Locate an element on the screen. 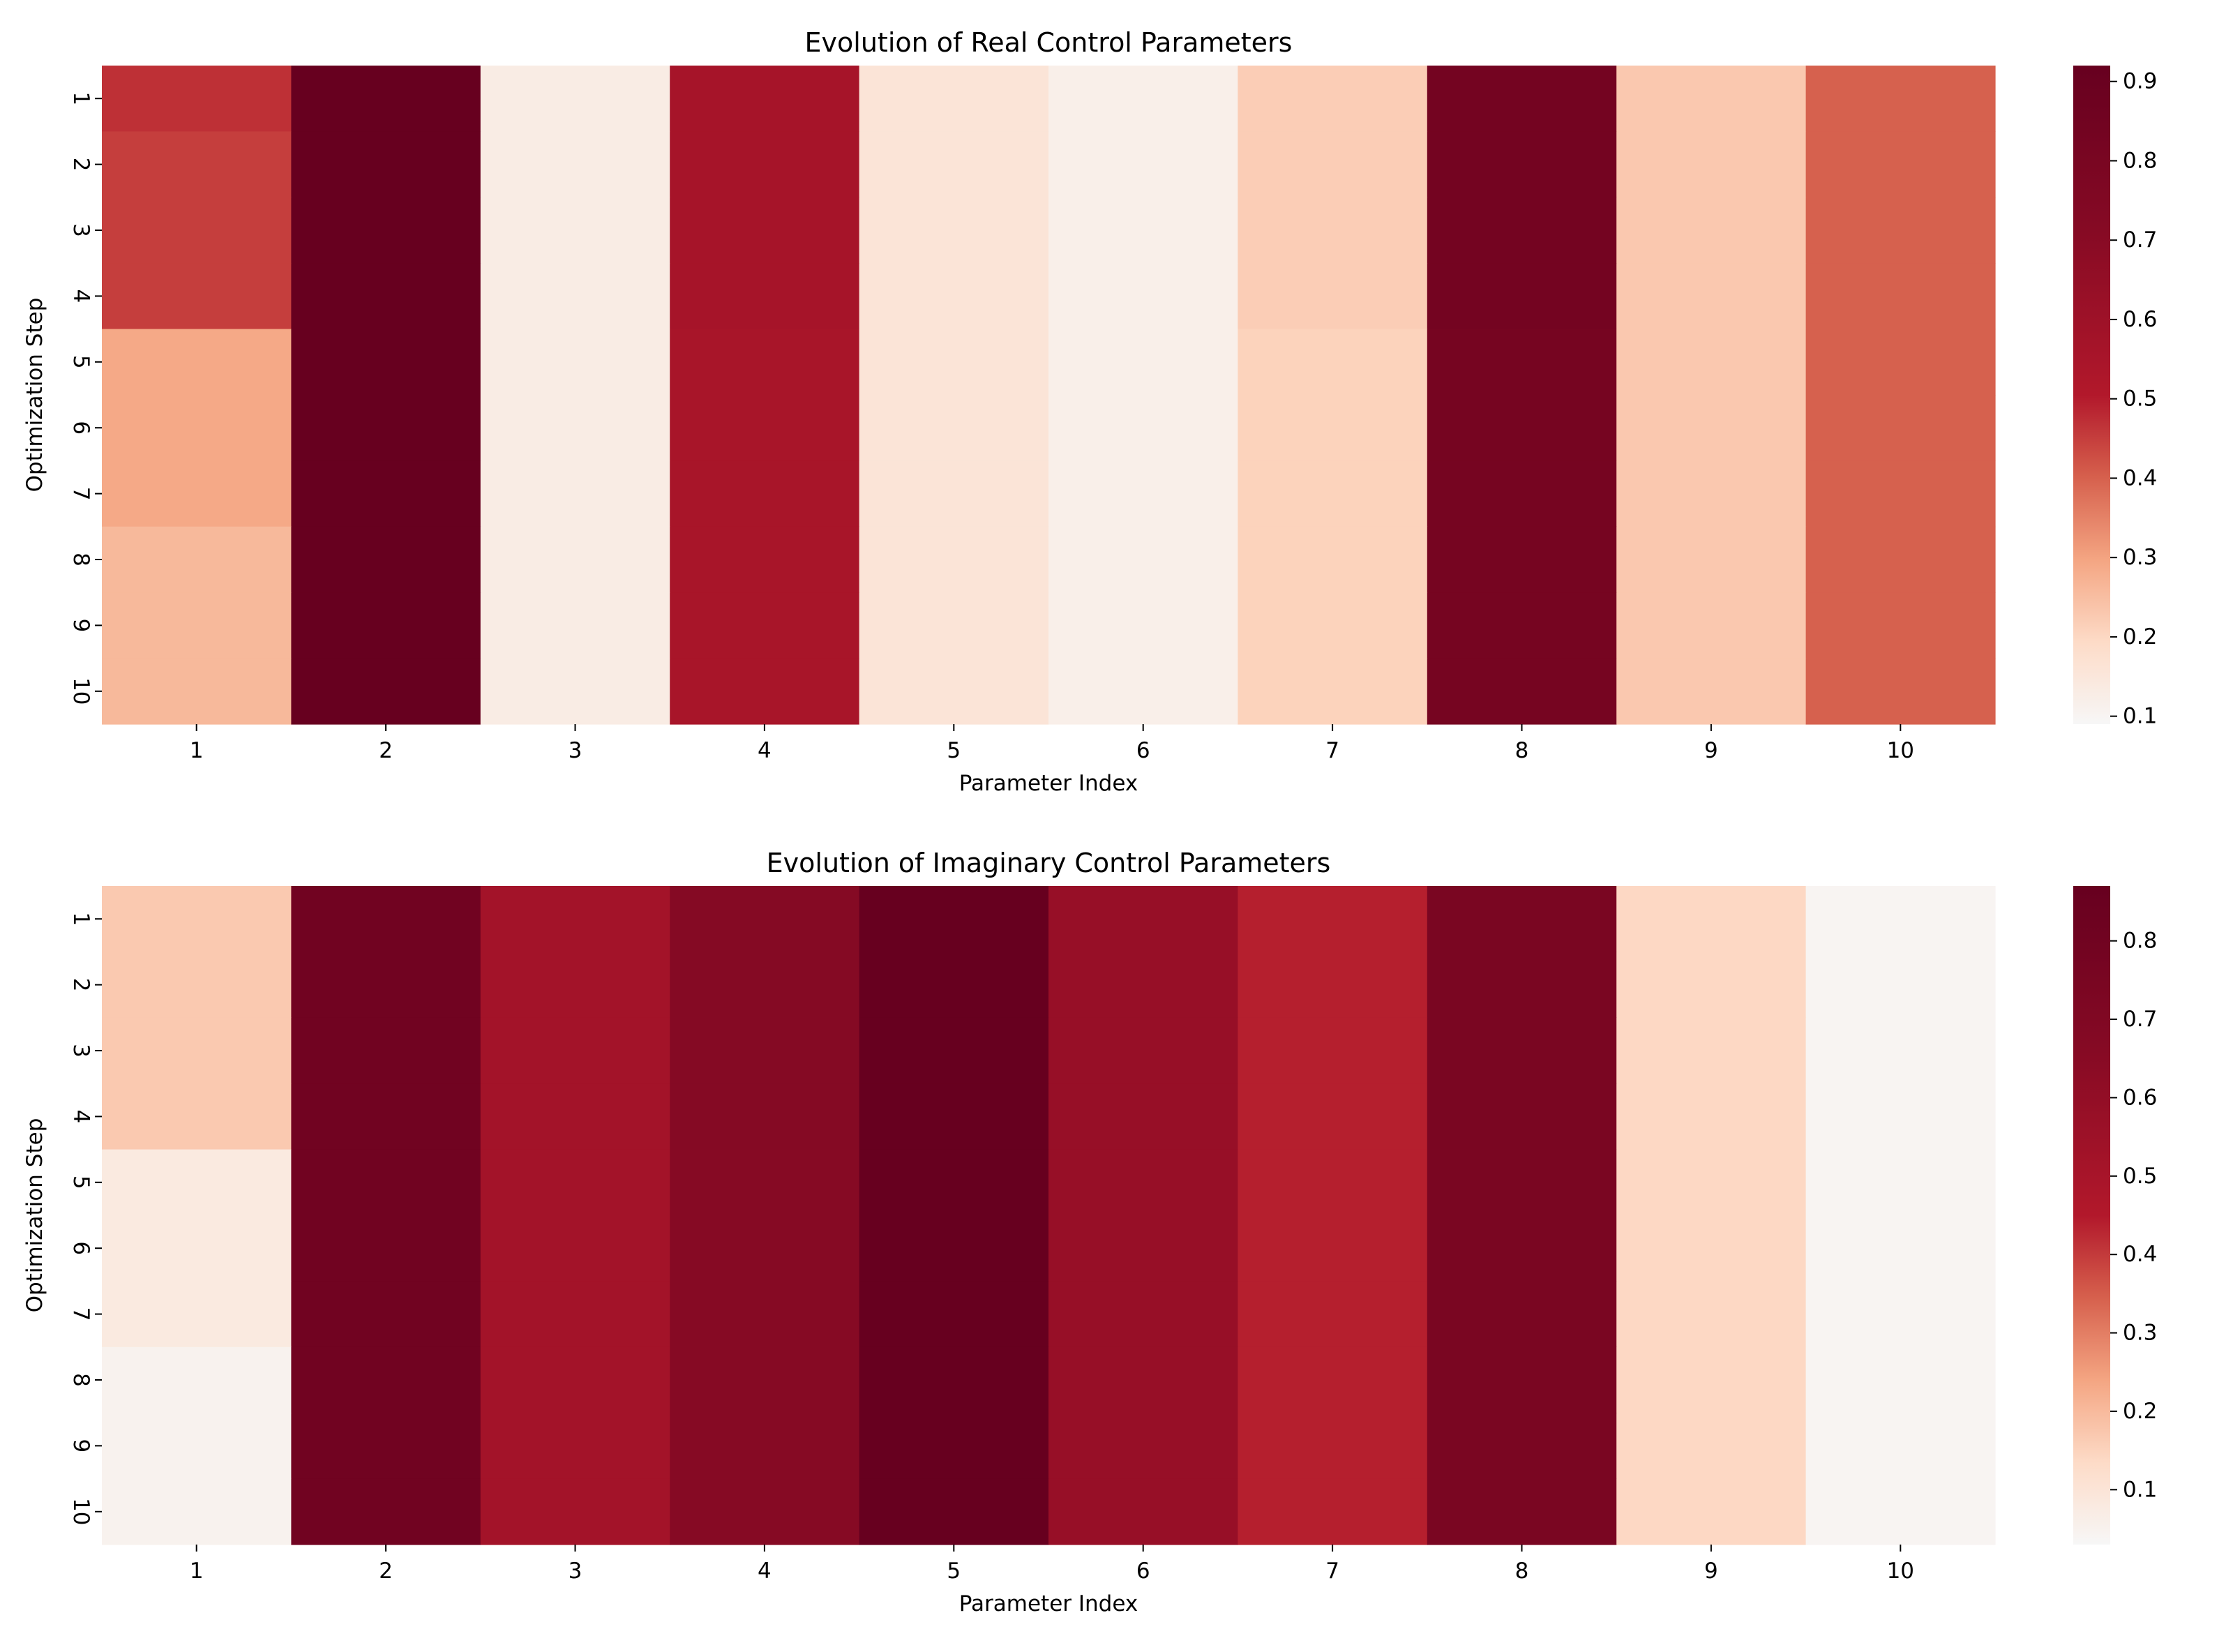 This screenshot has width=2233, height=1652. cell-r9-c6 is located at coordinates (1143, 625).